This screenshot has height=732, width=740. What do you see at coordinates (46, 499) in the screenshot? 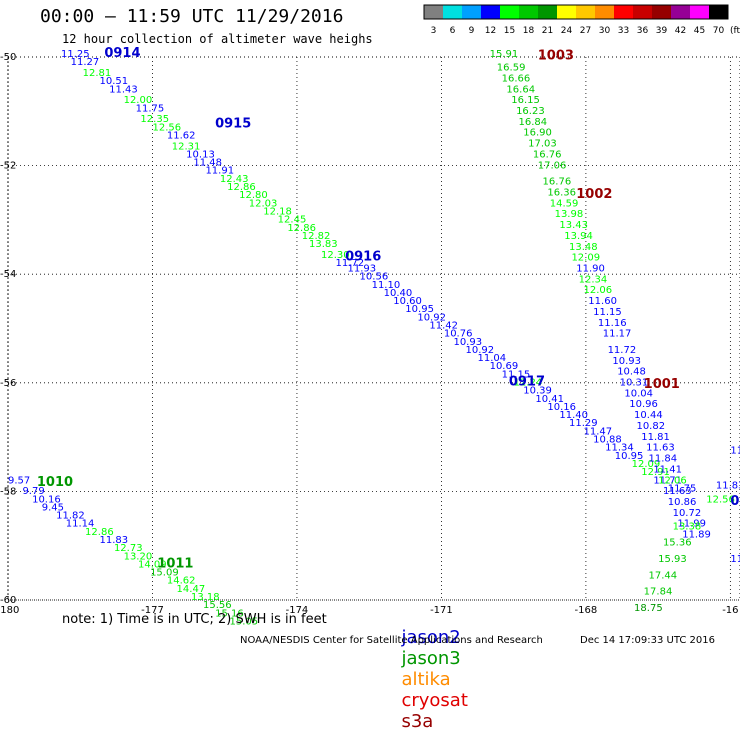
I see `swh-value-label: 10.16` at bounding box center [46, 499].